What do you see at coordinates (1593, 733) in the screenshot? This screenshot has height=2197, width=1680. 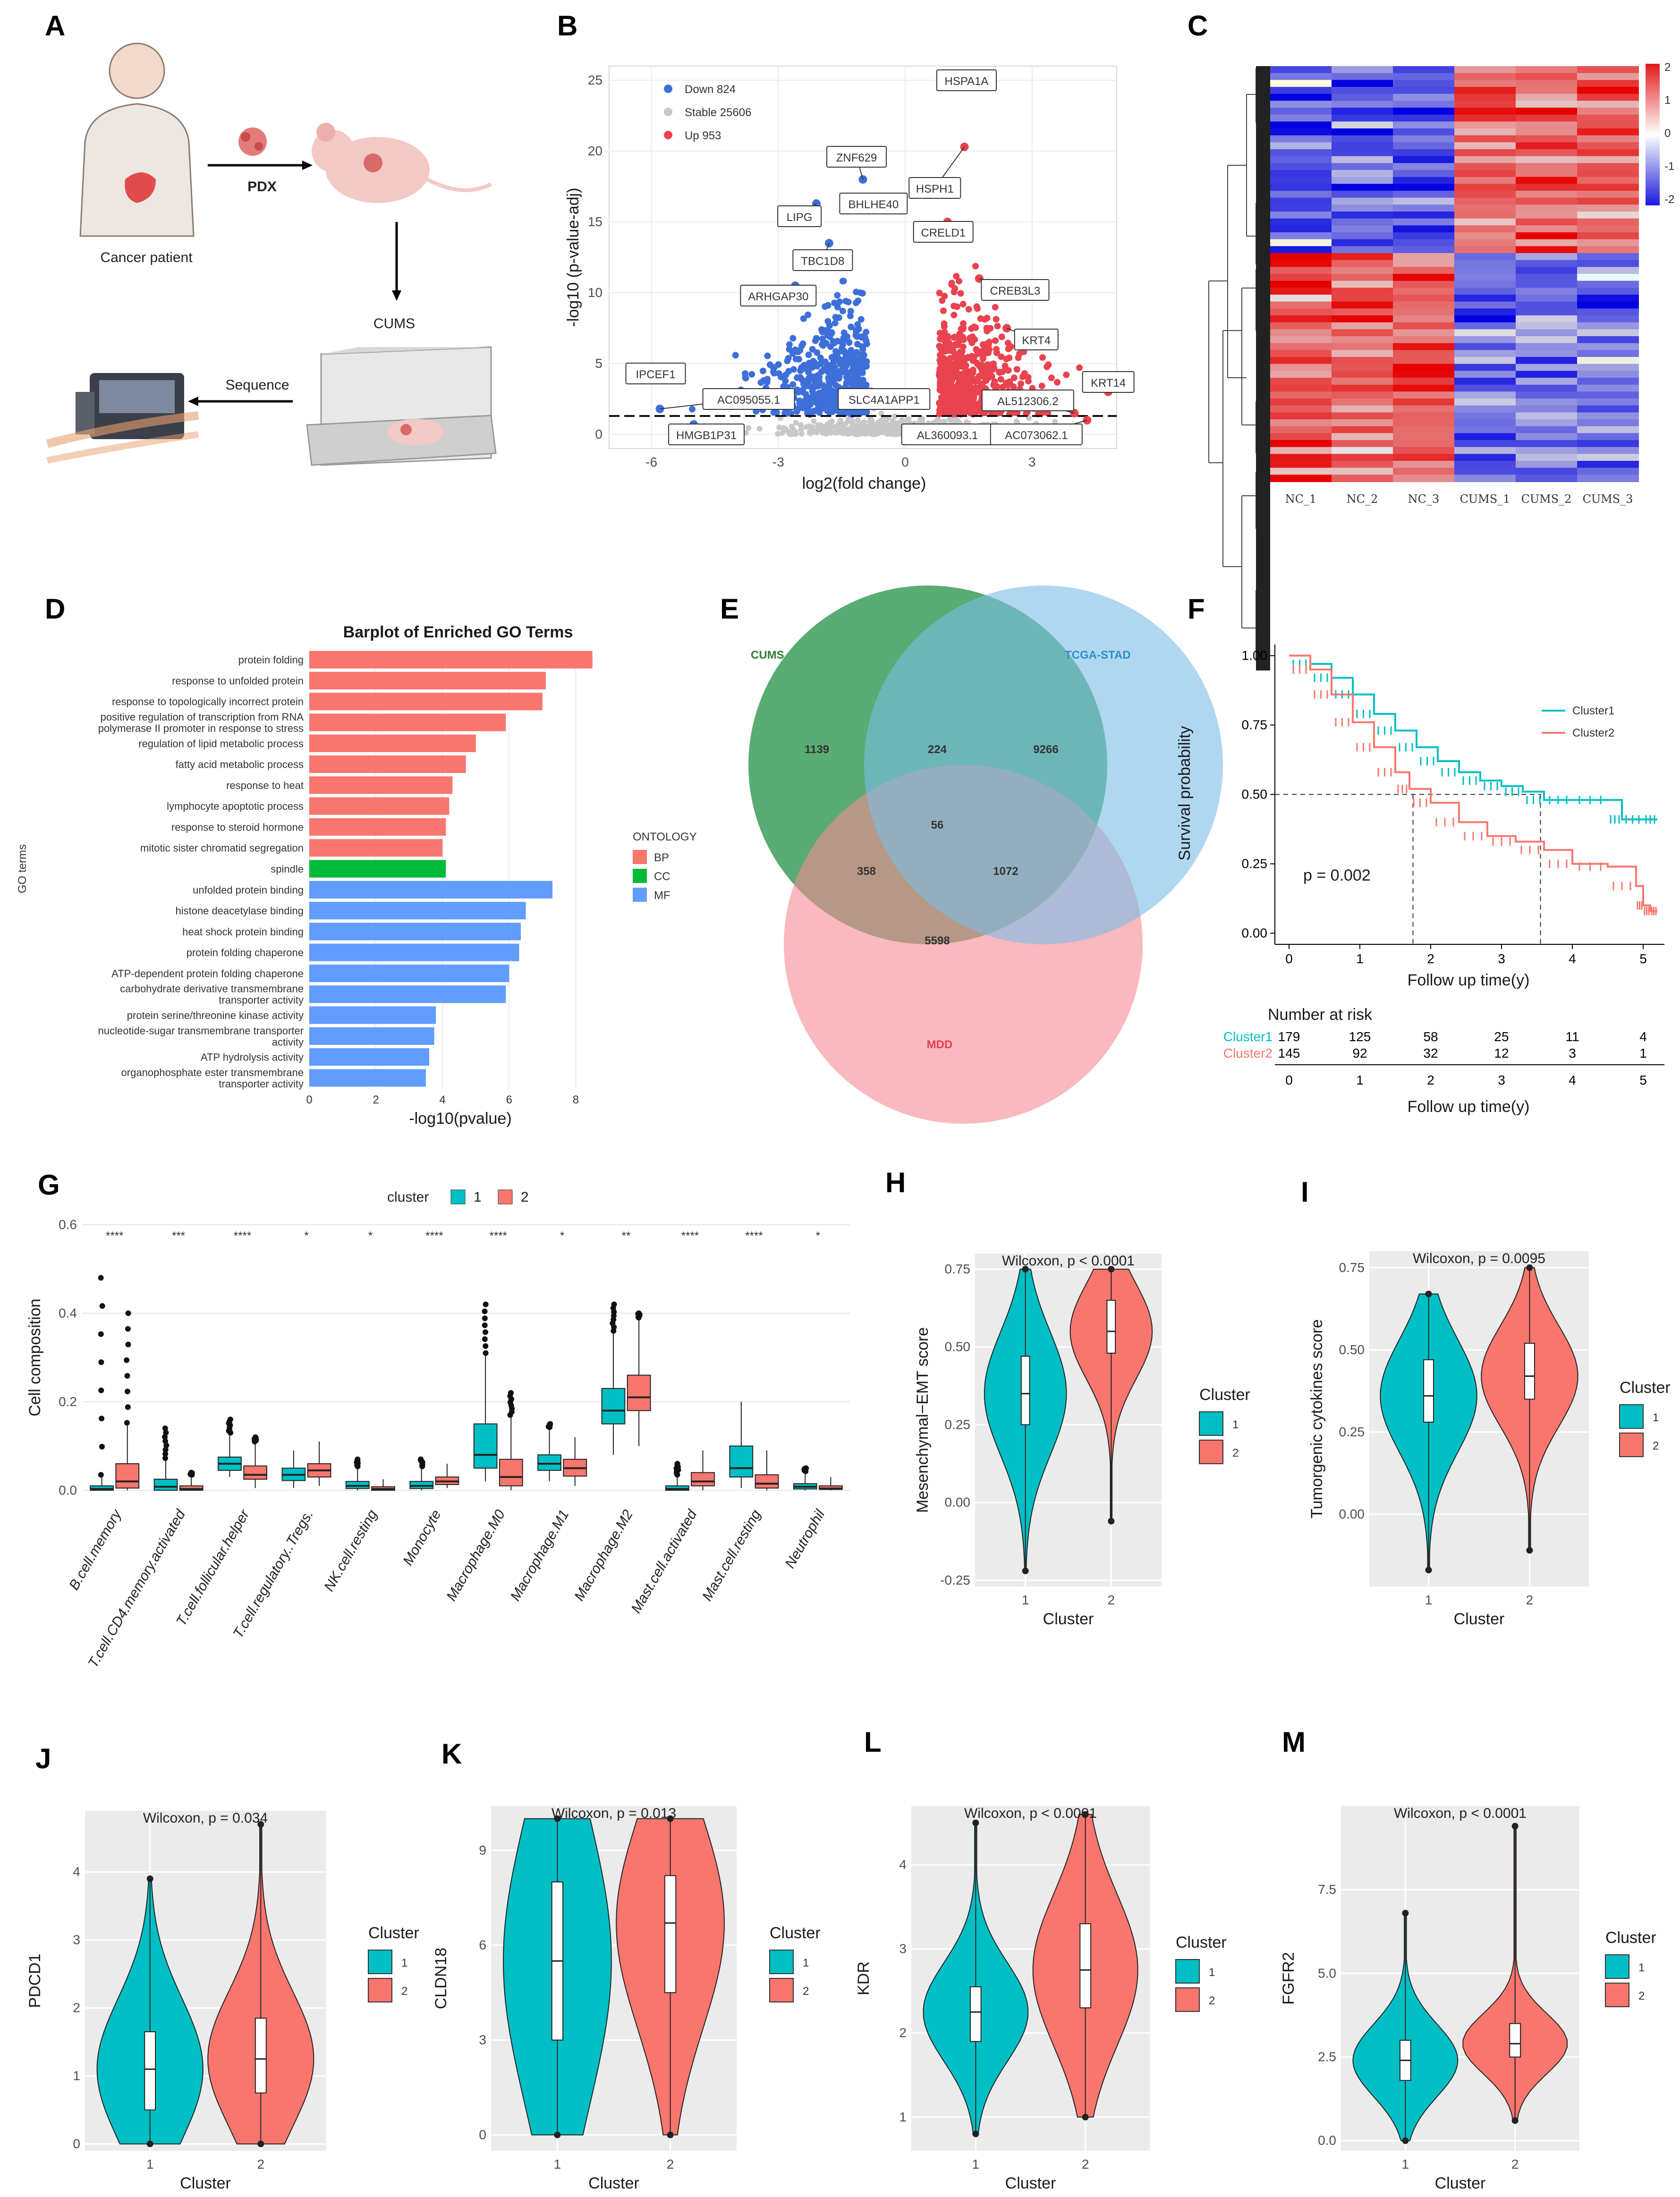 I see `km-legend-cluster2: Cluster2` at bounding box center [1593, 733].